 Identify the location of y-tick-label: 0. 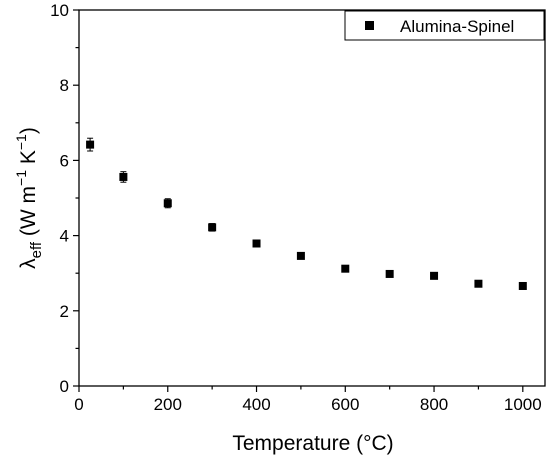
(64, 386).